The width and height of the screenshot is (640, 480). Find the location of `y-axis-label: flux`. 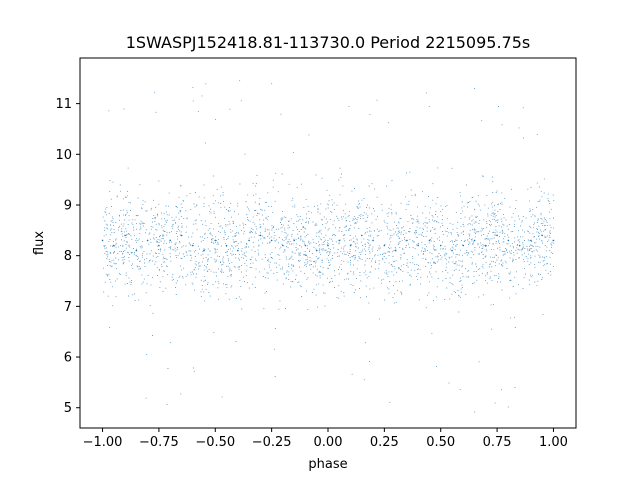

y-axis-label: flux is located at coordinates (39, 243).